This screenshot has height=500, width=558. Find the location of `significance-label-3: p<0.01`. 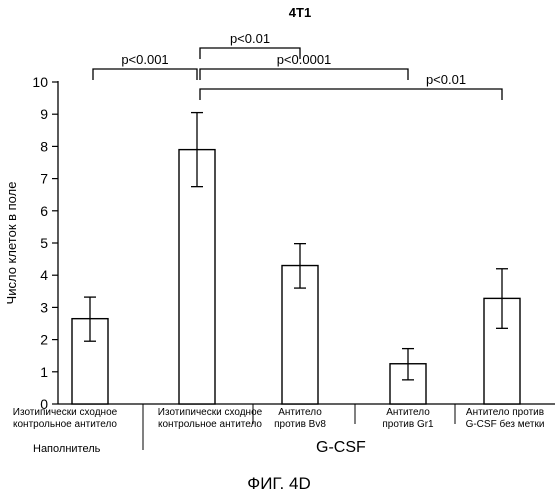

significance-label-3: p<0.01 is located at coordinates (446, 79).